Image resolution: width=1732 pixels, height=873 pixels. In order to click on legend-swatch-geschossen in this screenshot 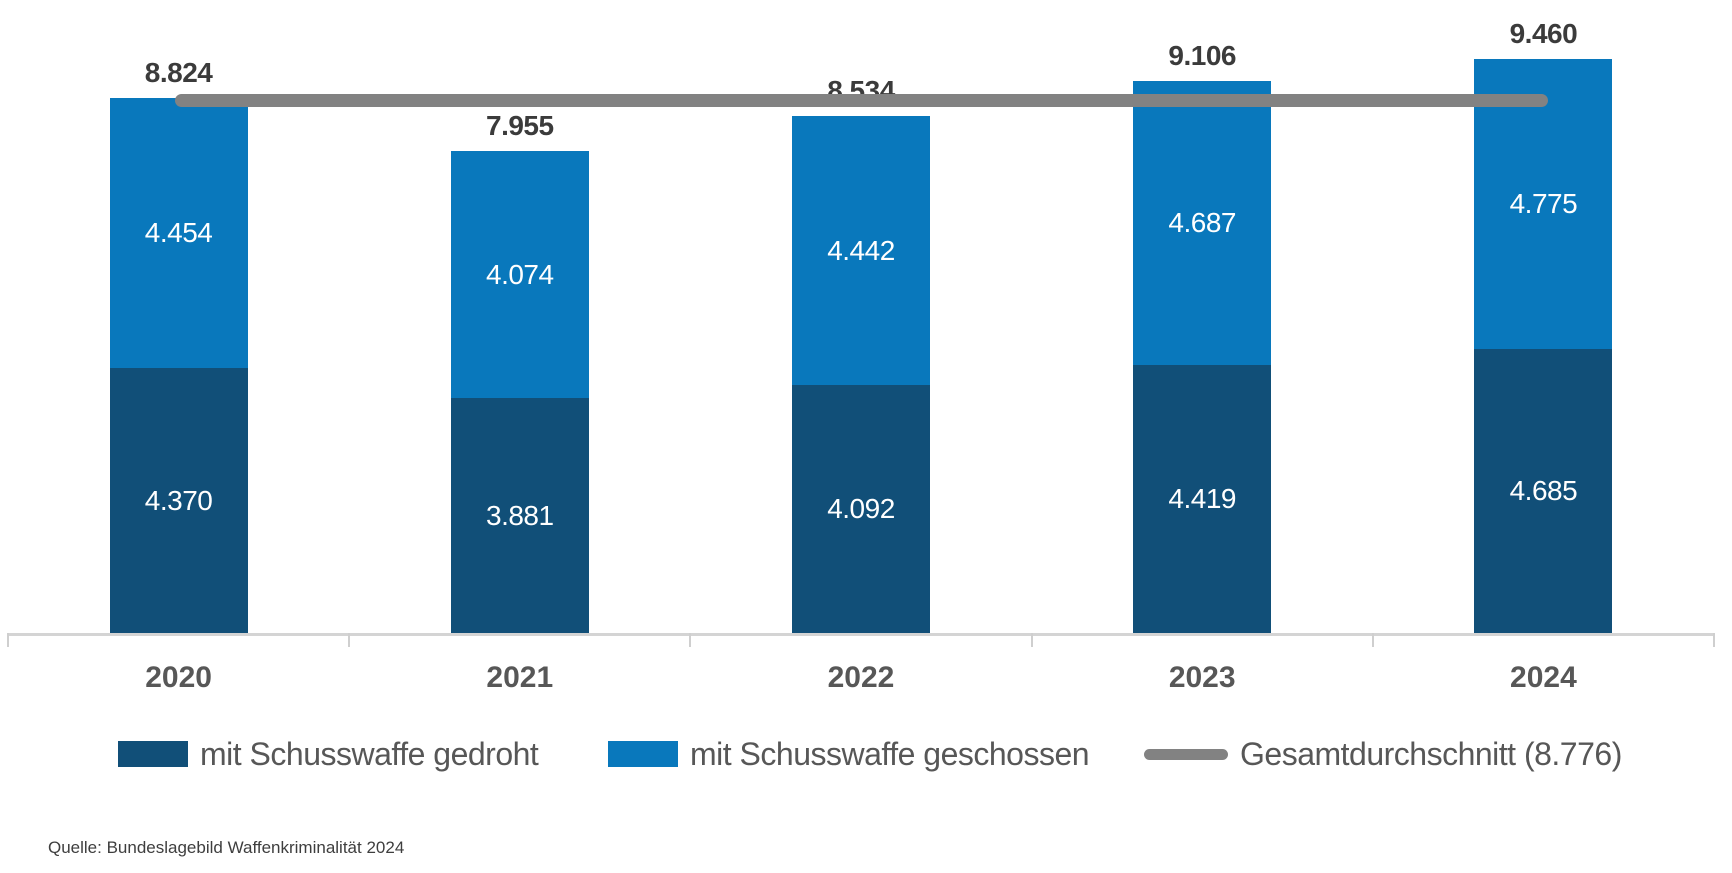, I will do `click(643, 754)`.